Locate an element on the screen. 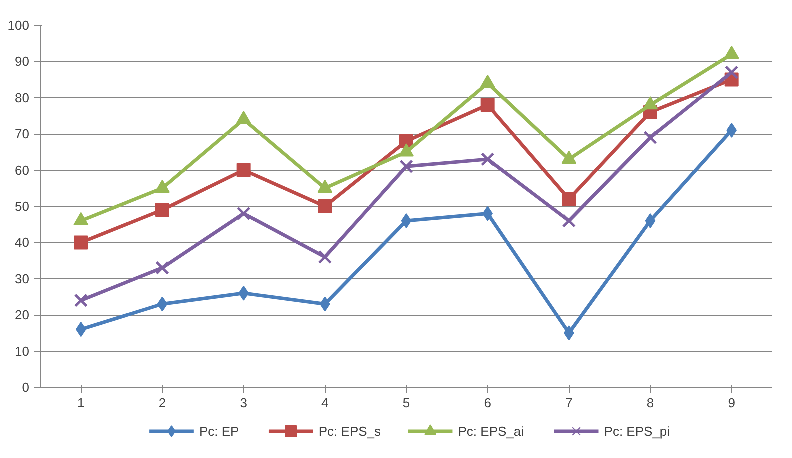 This screenshot has width=792, height=458. y-tick-label: 40 is located at coordinates (22, 242).